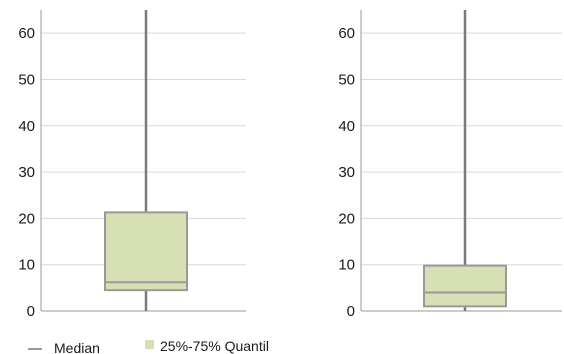  What do you see at coordinates (346, 79) in the screenshot?
I see `panel-2-y-tick-label: 50` at bounding box center [346, 79].